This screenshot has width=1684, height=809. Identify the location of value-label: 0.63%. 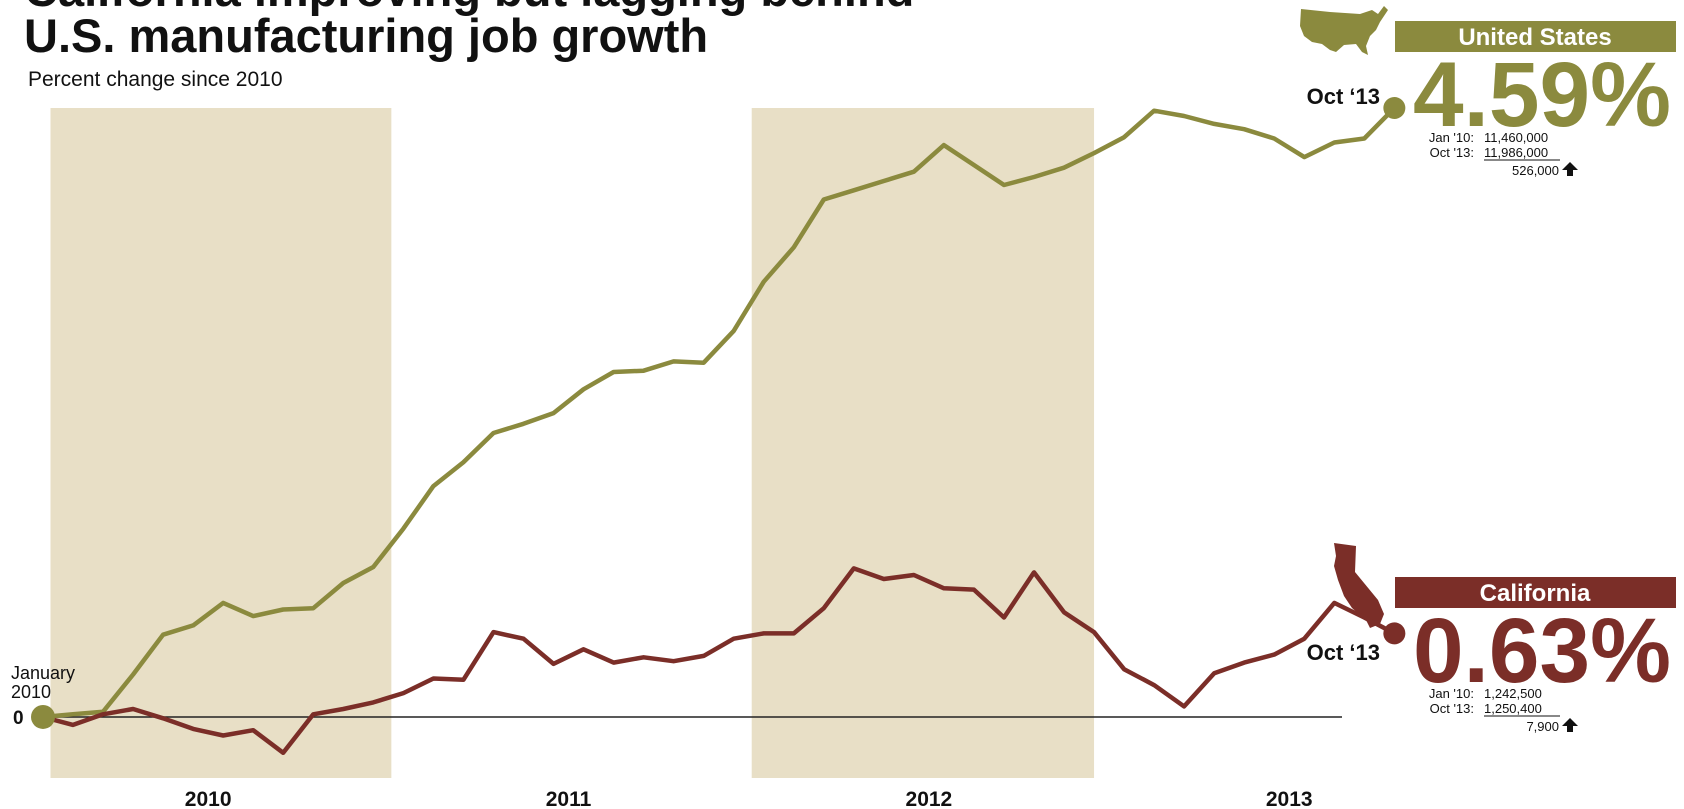
(1542, 651).